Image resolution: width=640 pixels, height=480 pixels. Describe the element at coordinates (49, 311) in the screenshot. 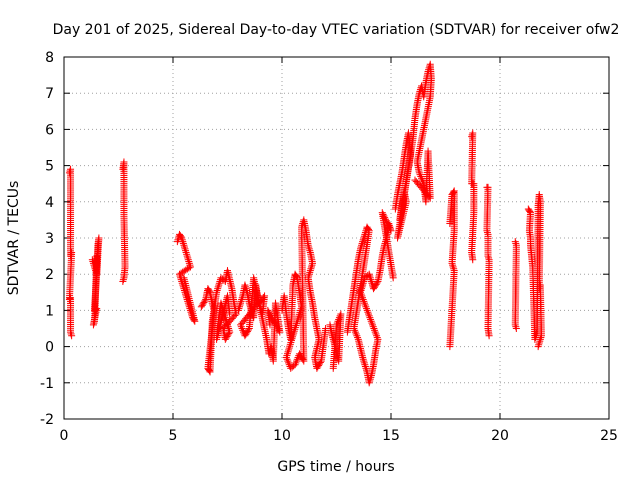

I see `y-tick-label: 1` at that location.